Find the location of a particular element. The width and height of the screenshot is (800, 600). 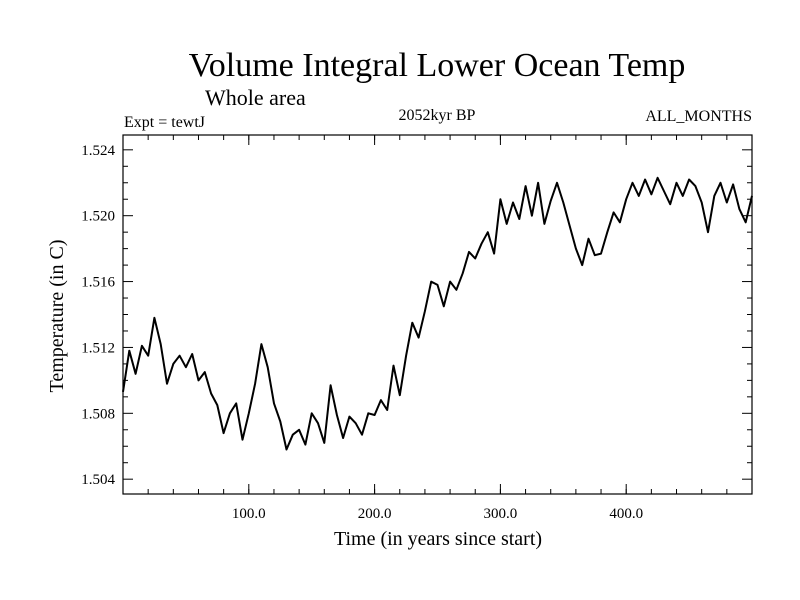

x-tick-label: 300.0 is located at coordinates (501, 514).